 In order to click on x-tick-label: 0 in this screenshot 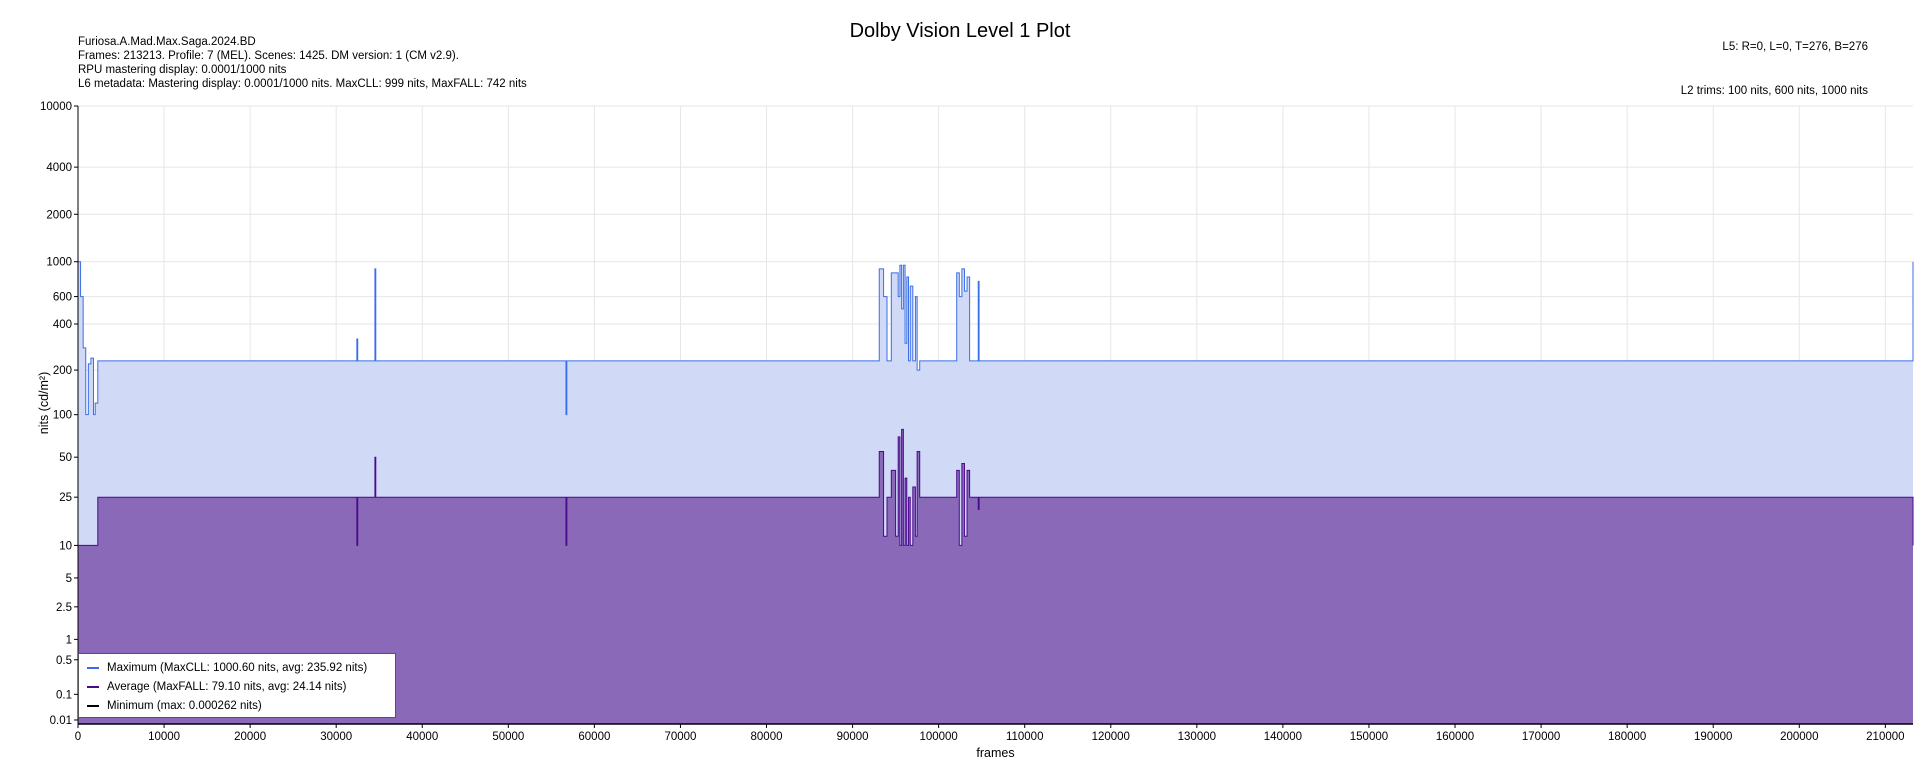, I will do `click(78, 737)`.